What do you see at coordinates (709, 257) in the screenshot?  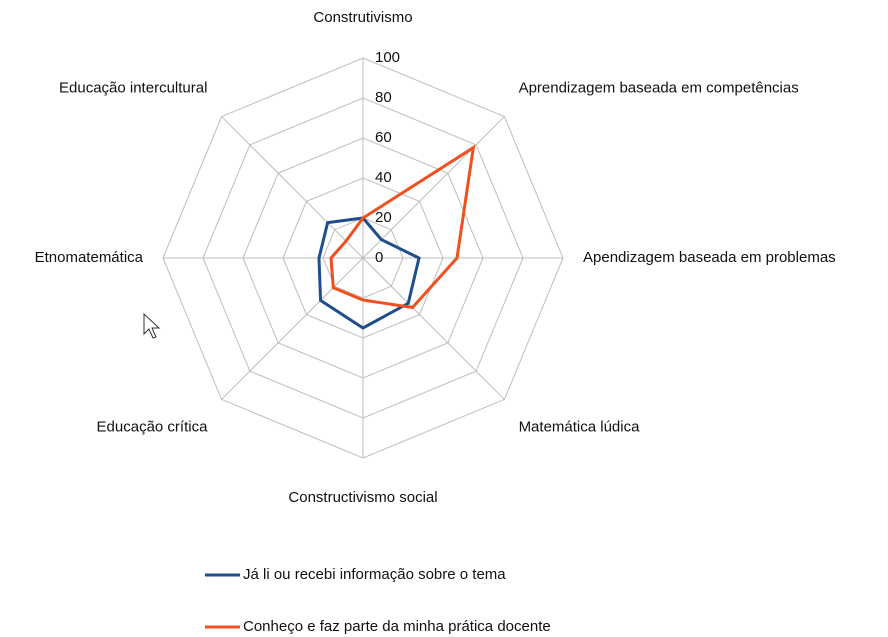 I see `category-label: Apendizagem baseada em problemas` at bounding box center [709, 257].